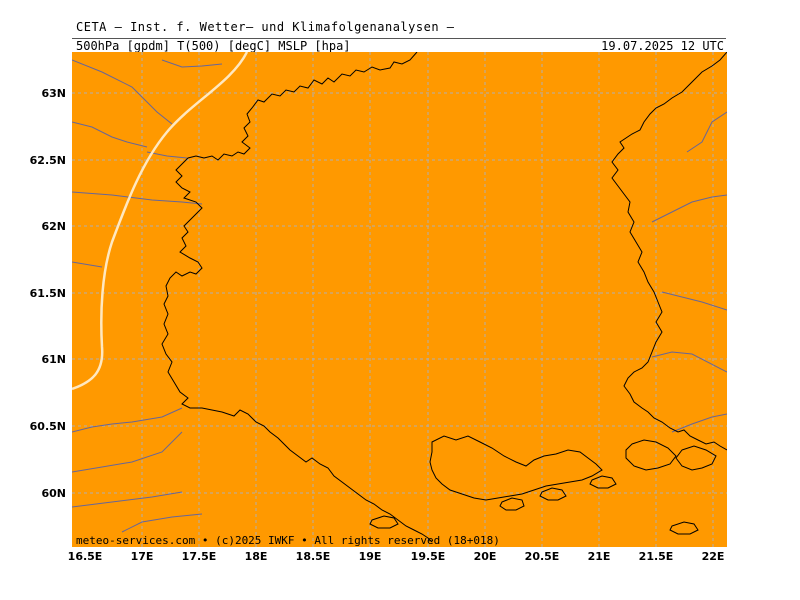 This screenshot has height=600, width=800. What do you see at coordinates (256, 556) in the screenshot?
I see `lon-label-18e: 18E` at bounding box center [256, 556].